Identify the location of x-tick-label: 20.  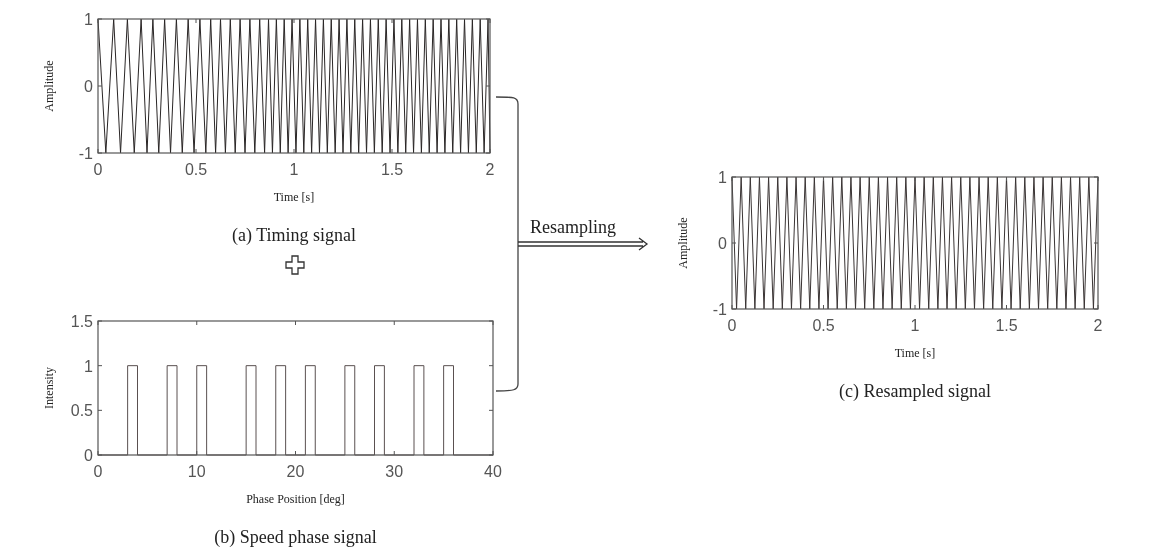
(295, 471).